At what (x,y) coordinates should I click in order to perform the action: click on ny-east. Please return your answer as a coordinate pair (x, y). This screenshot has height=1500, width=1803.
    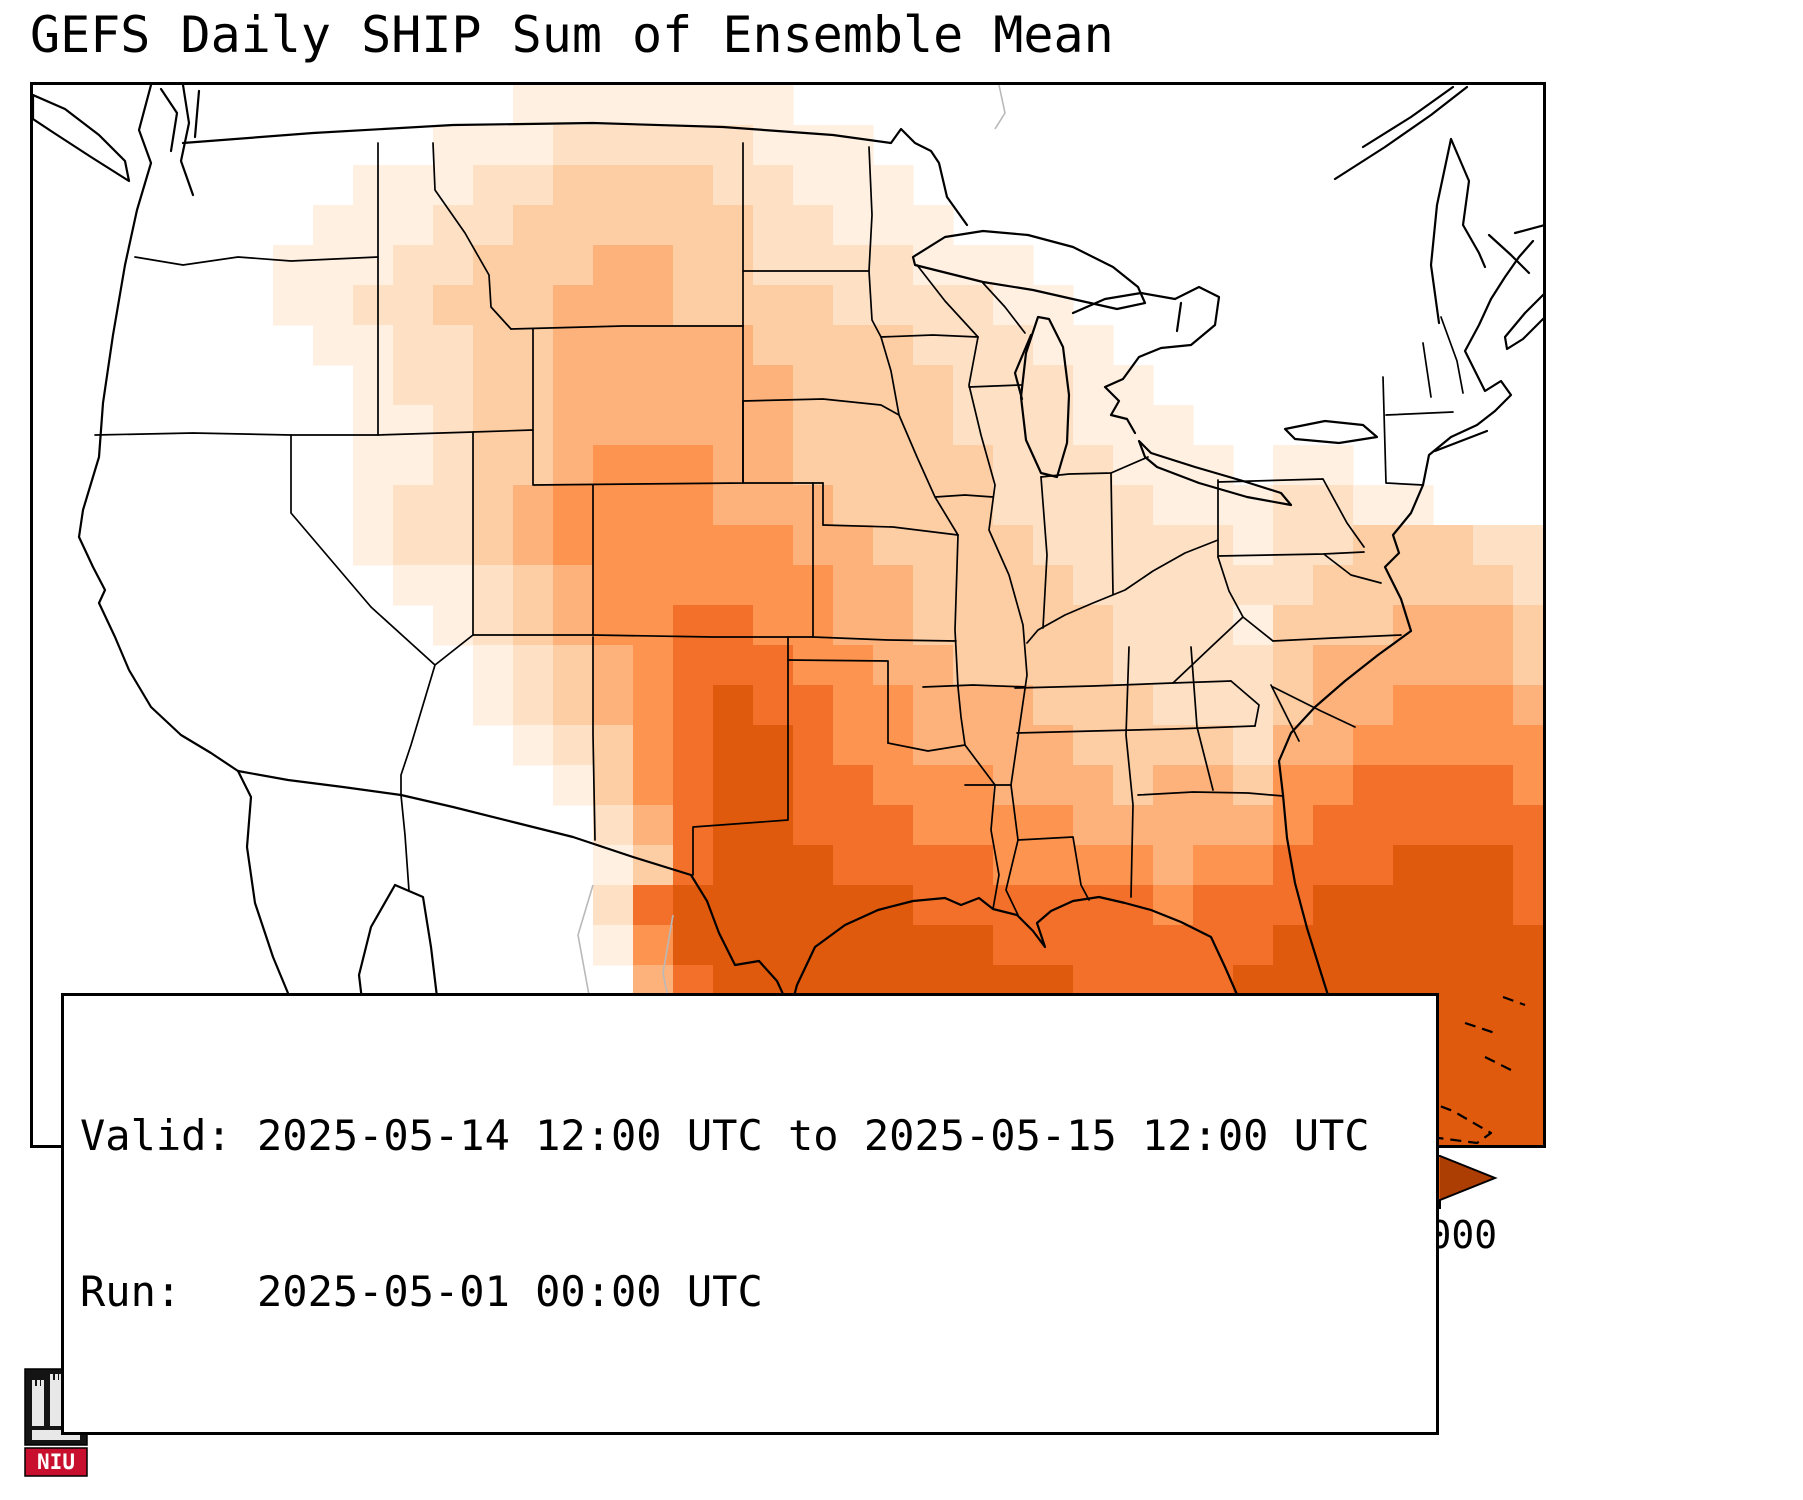
    Looking at the image, I should click on (1403, 431).